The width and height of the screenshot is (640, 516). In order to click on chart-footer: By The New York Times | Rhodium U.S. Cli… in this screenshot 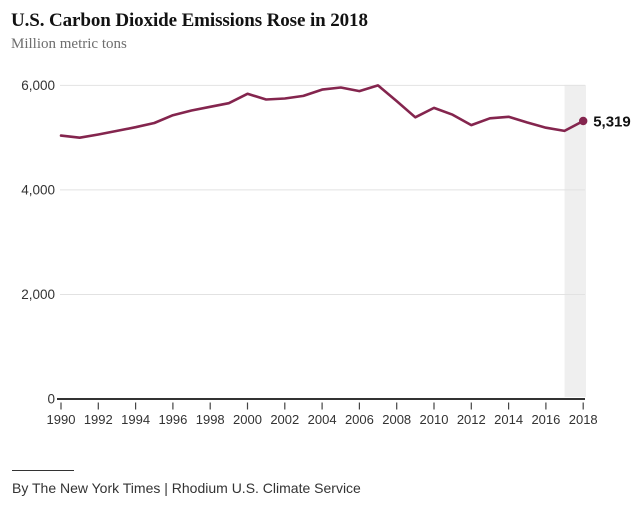, I will do `click(320, 482)`.